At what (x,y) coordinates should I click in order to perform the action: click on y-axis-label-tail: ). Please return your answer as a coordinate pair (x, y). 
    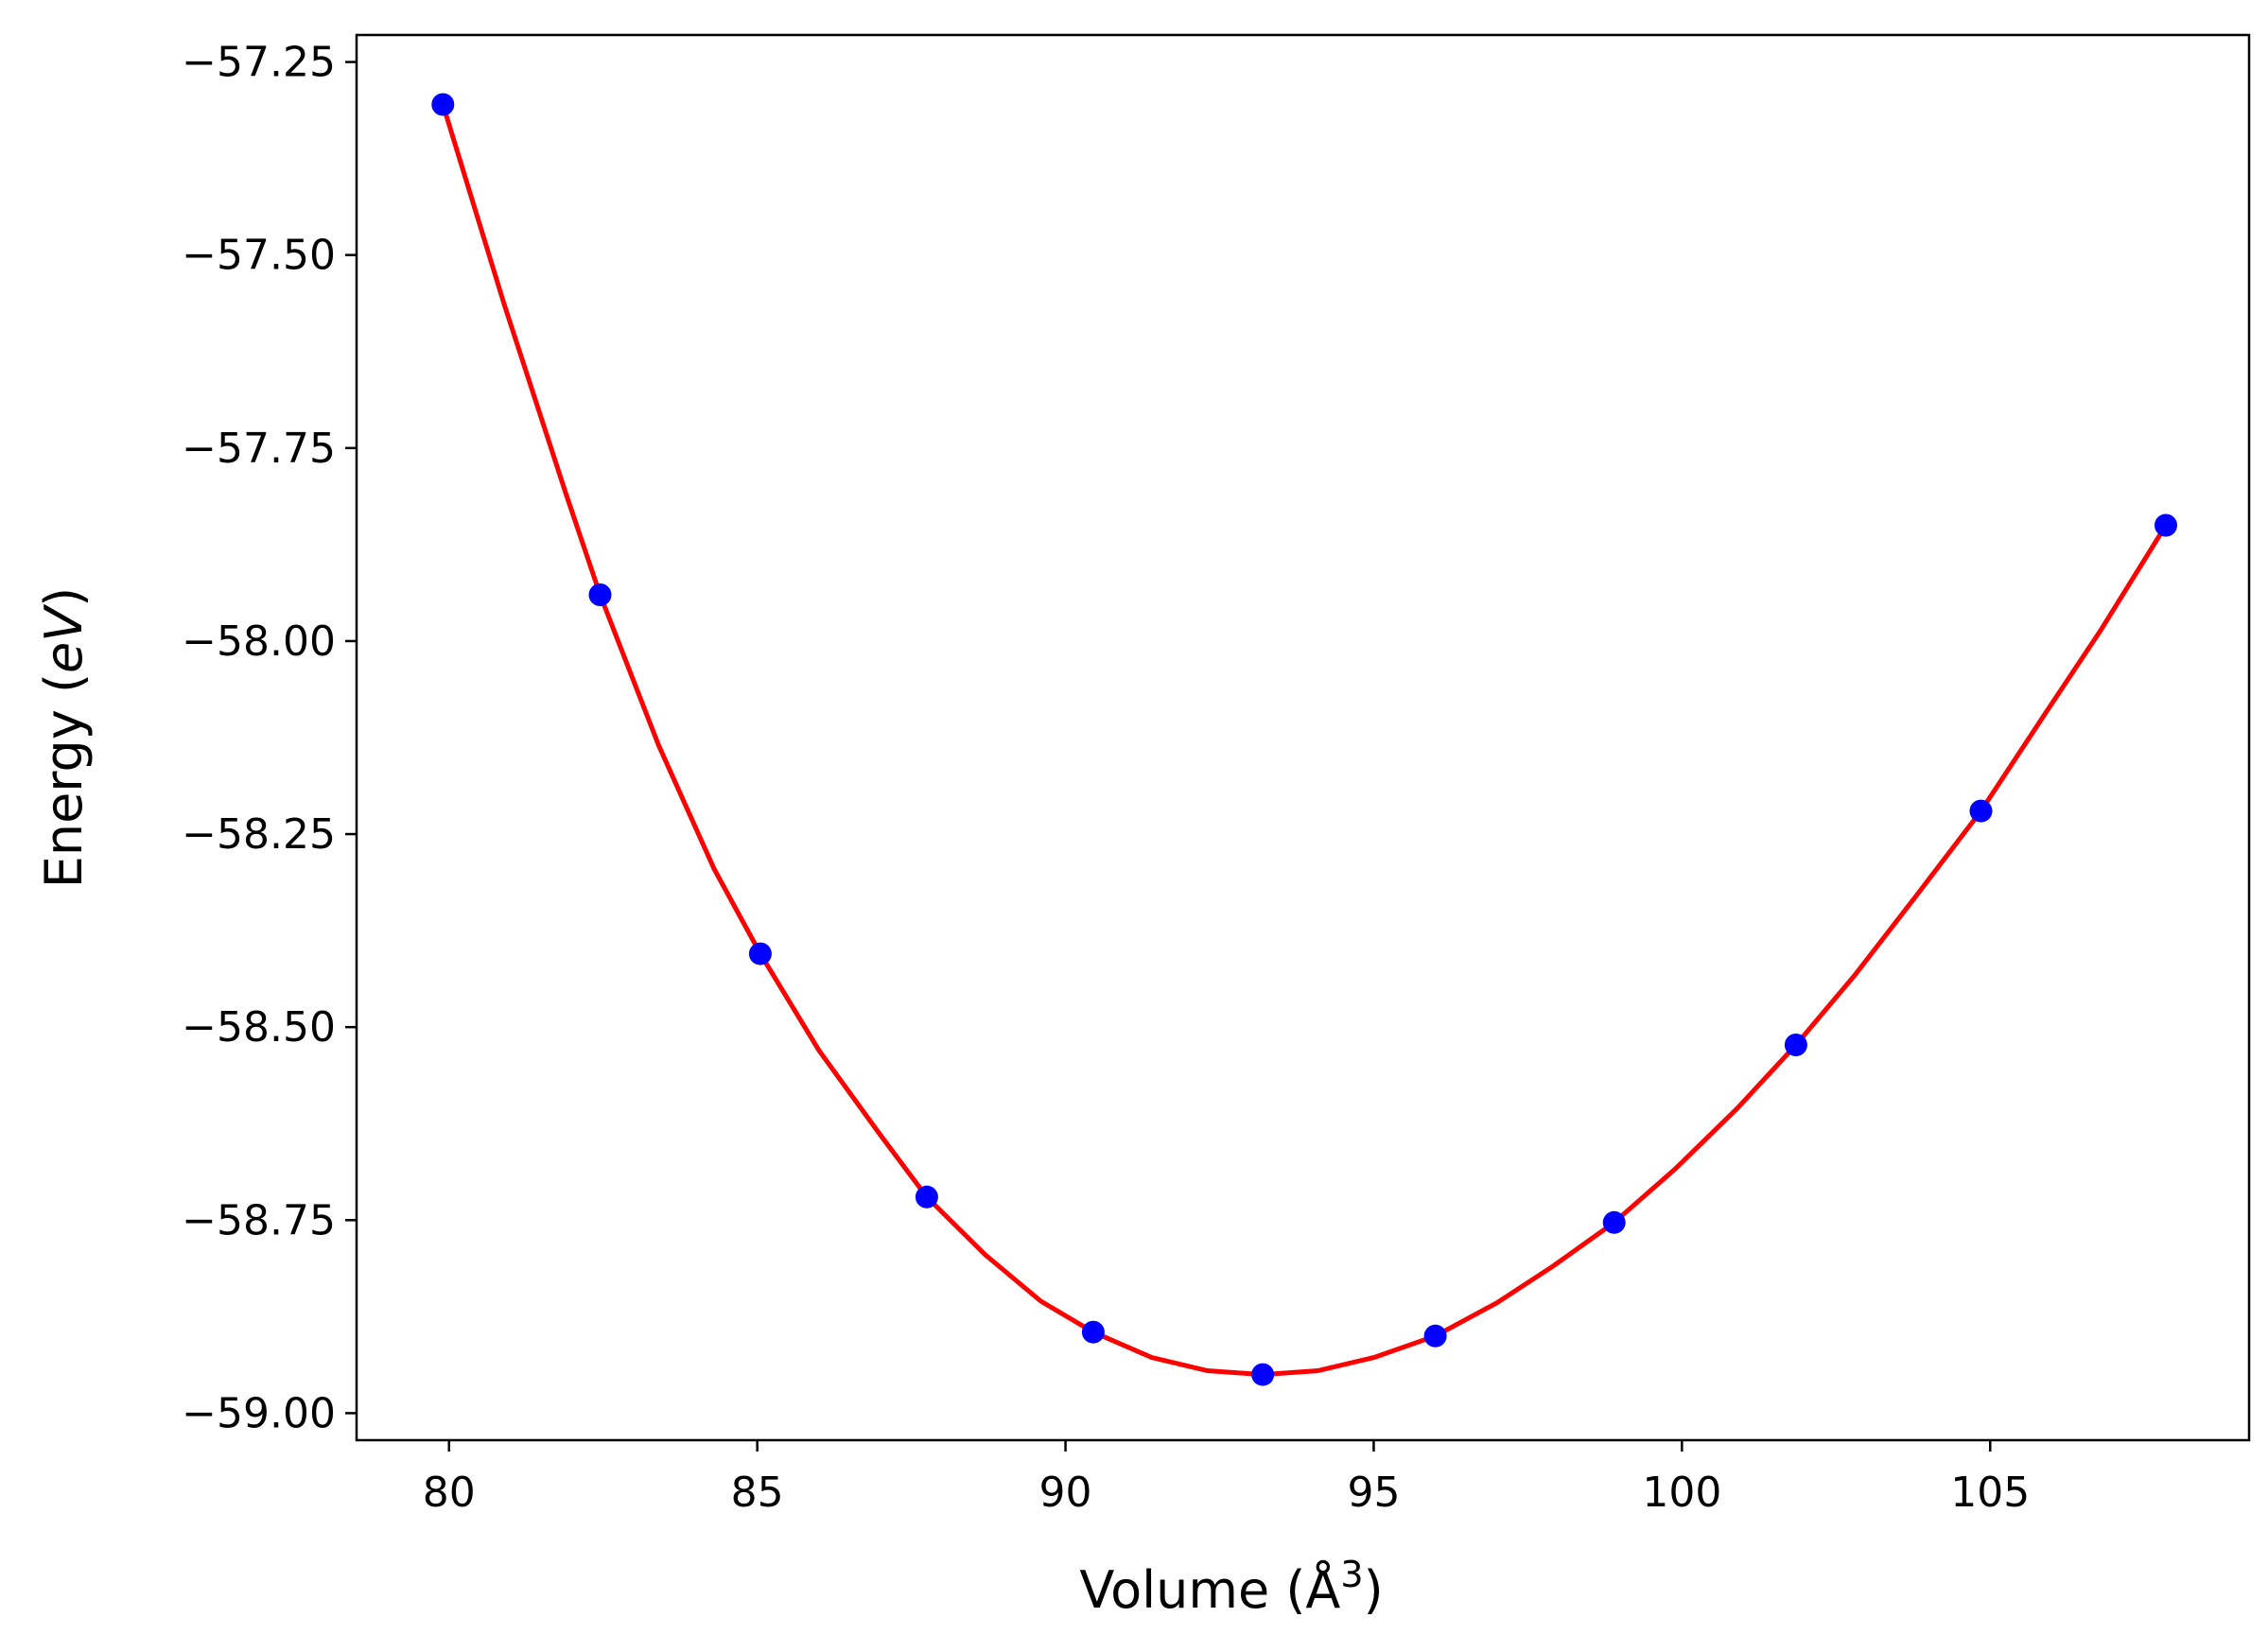
    Looking at the image, I should click on (64, 597).